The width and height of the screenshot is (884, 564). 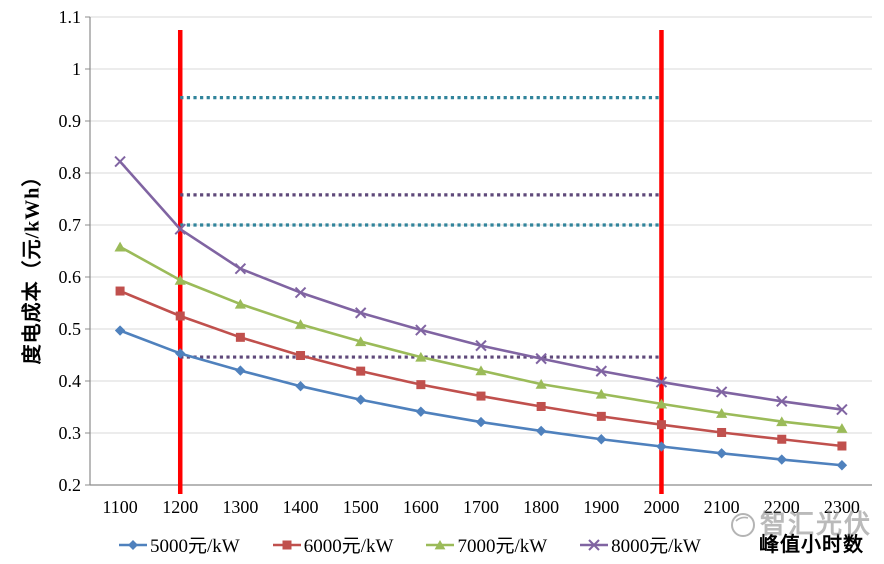 What do you see at coordinates (32, 265) in the screenshot?
I see `y-axis-title: 度电成本（元/kWh）` at bounding box center [32, 265].